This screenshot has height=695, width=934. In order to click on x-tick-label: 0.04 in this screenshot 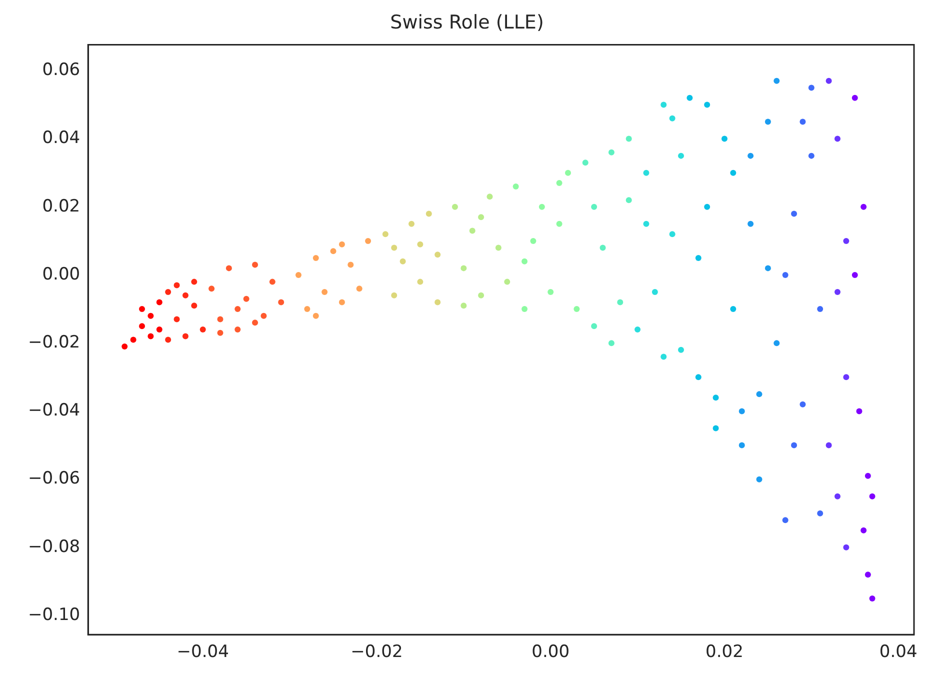, I will do `click(898, 652)`.